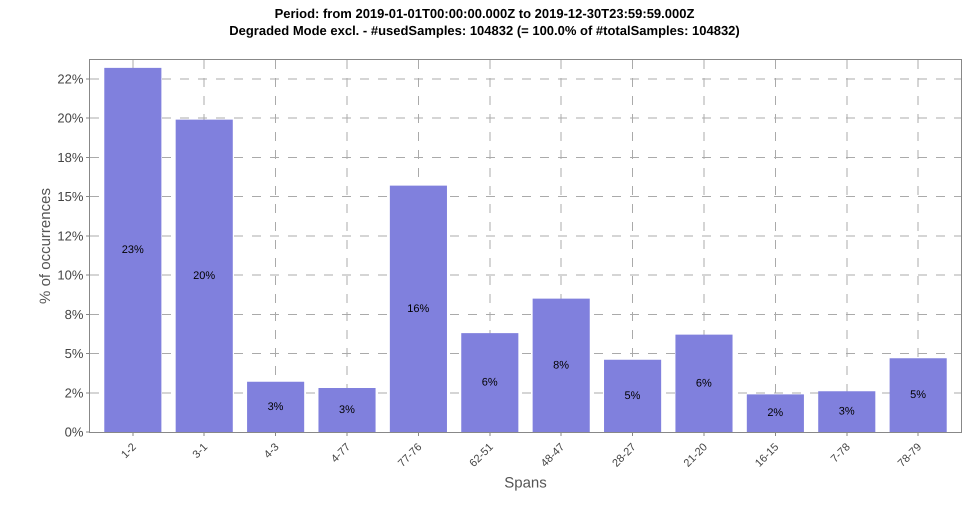 This screenshot has height=512, width=969. Describe the element at coordinates (484, 13) in the screenshot. I see `chart-title: Period: from 2019-01-01T00:00:00.000Z to 2019-12-30T23:59:59.000Z` at that location.